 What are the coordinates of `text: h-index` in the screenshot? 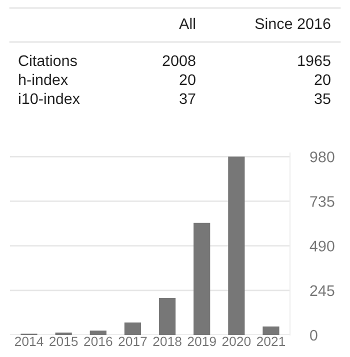 It's located at (43, 80).